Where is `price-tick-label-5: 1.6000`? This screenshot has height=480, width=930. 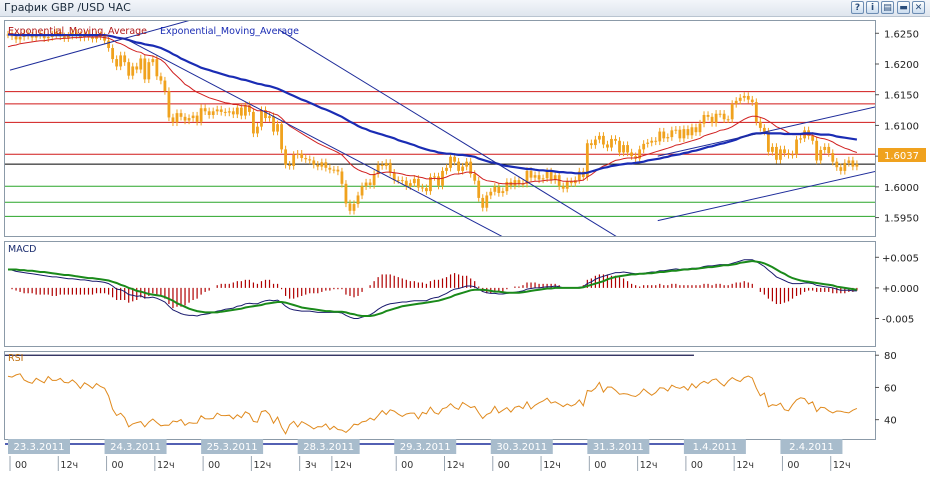
price-tick-label-5: 1.6000 is located at coordinates (901, 188).